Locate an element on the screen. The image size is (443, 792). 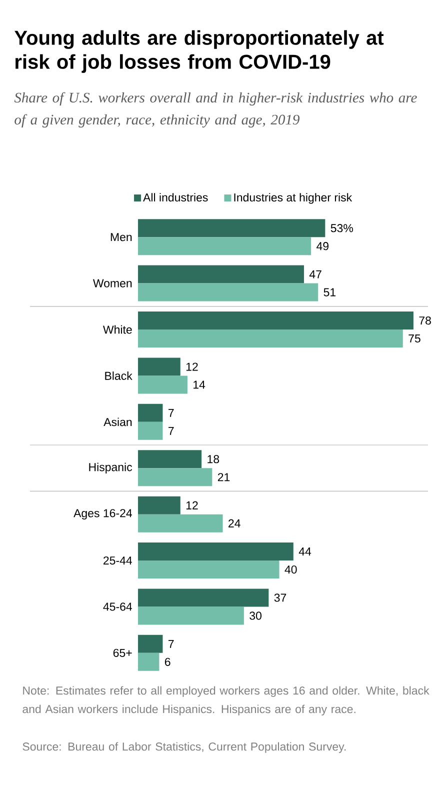
data-label: 6 is located at coordinates (167, 662).